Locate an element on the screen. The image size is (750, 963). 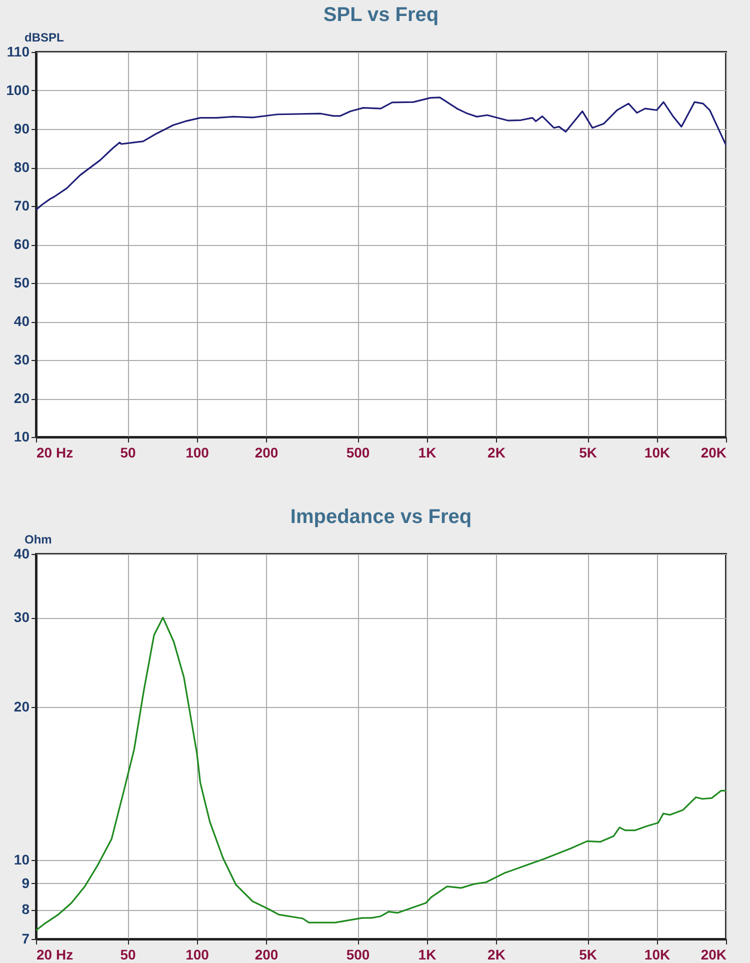
y-tick-label: 80 is located at coordinates (22, 167).